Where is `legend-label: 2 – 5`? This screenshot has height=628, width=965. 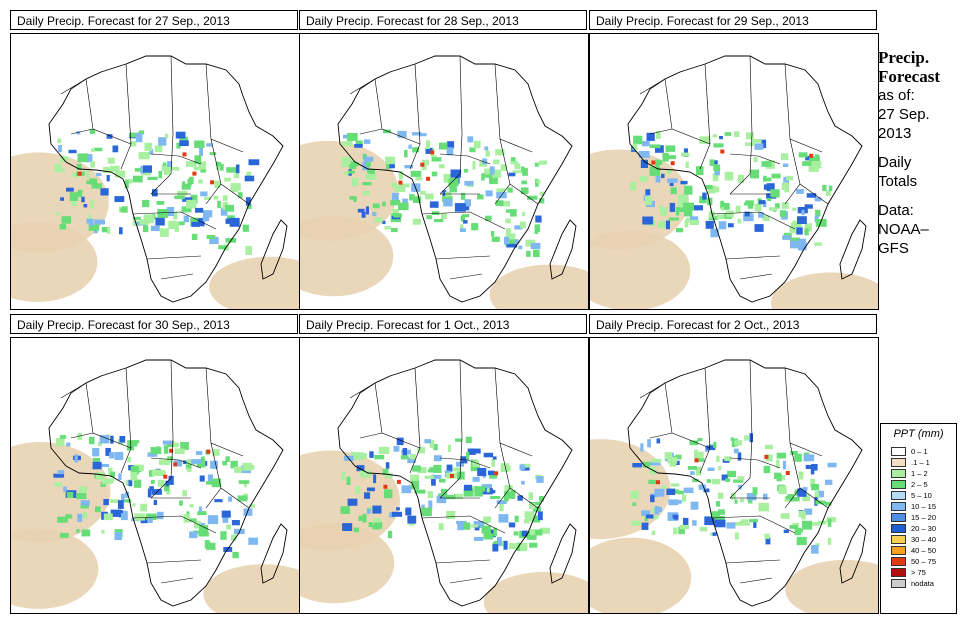 legend-label: 2 – 5 is located at coordinates (919, 484).